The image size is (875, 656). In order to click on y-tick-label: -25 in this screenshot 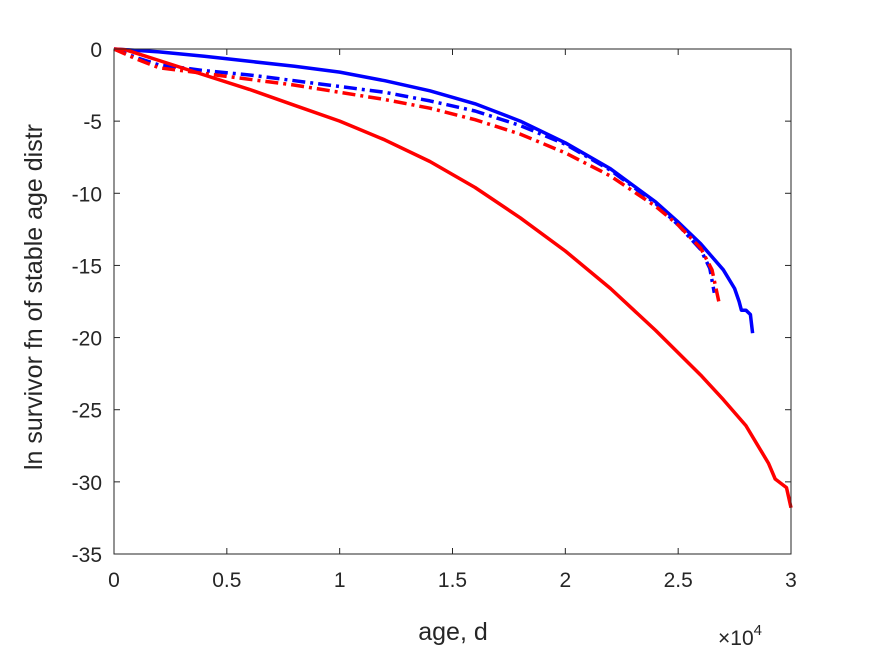, I will do `click(87, 411)`.